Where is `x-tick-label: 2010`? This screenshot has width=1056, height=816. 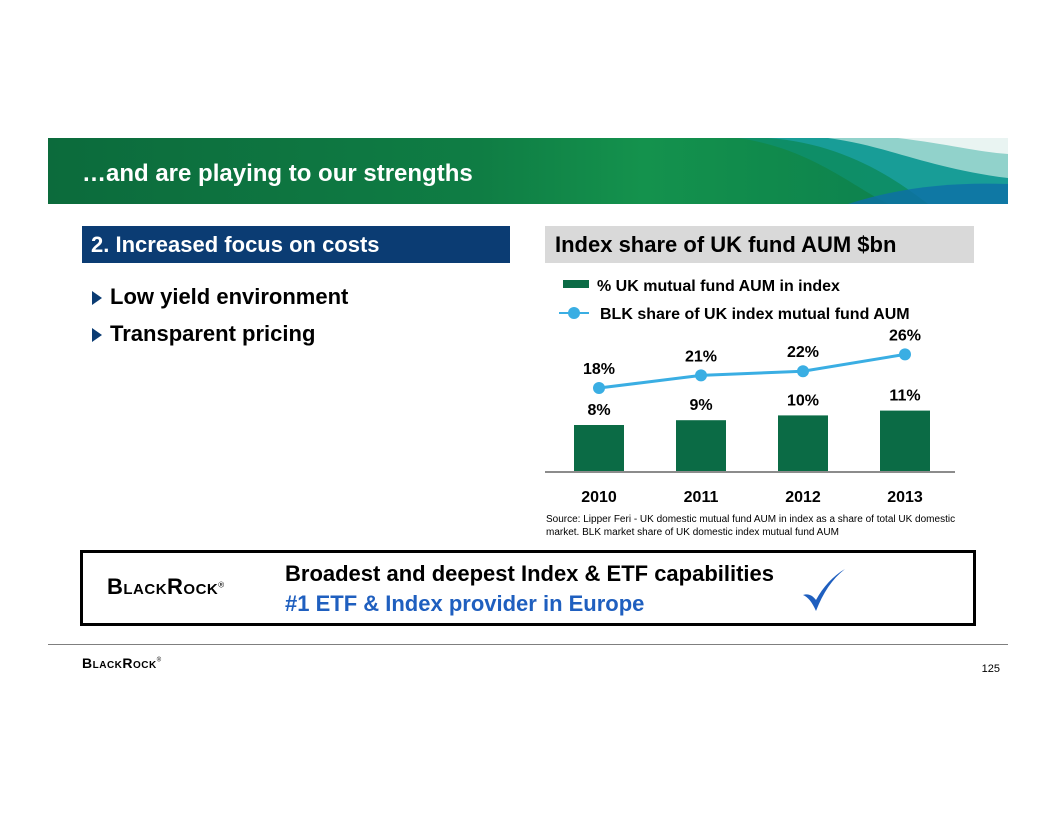 x-tick-label: 2010 is located at coordinates (599, 497).